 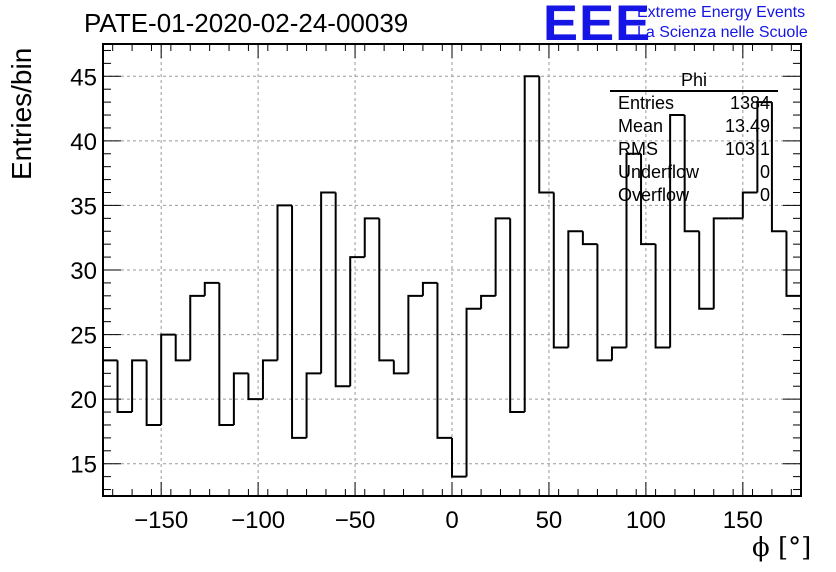 What do you see at coordinates (549, 520) in the screenshot?
I see `x-tick-label: 50` at bounding box center [549, 520].